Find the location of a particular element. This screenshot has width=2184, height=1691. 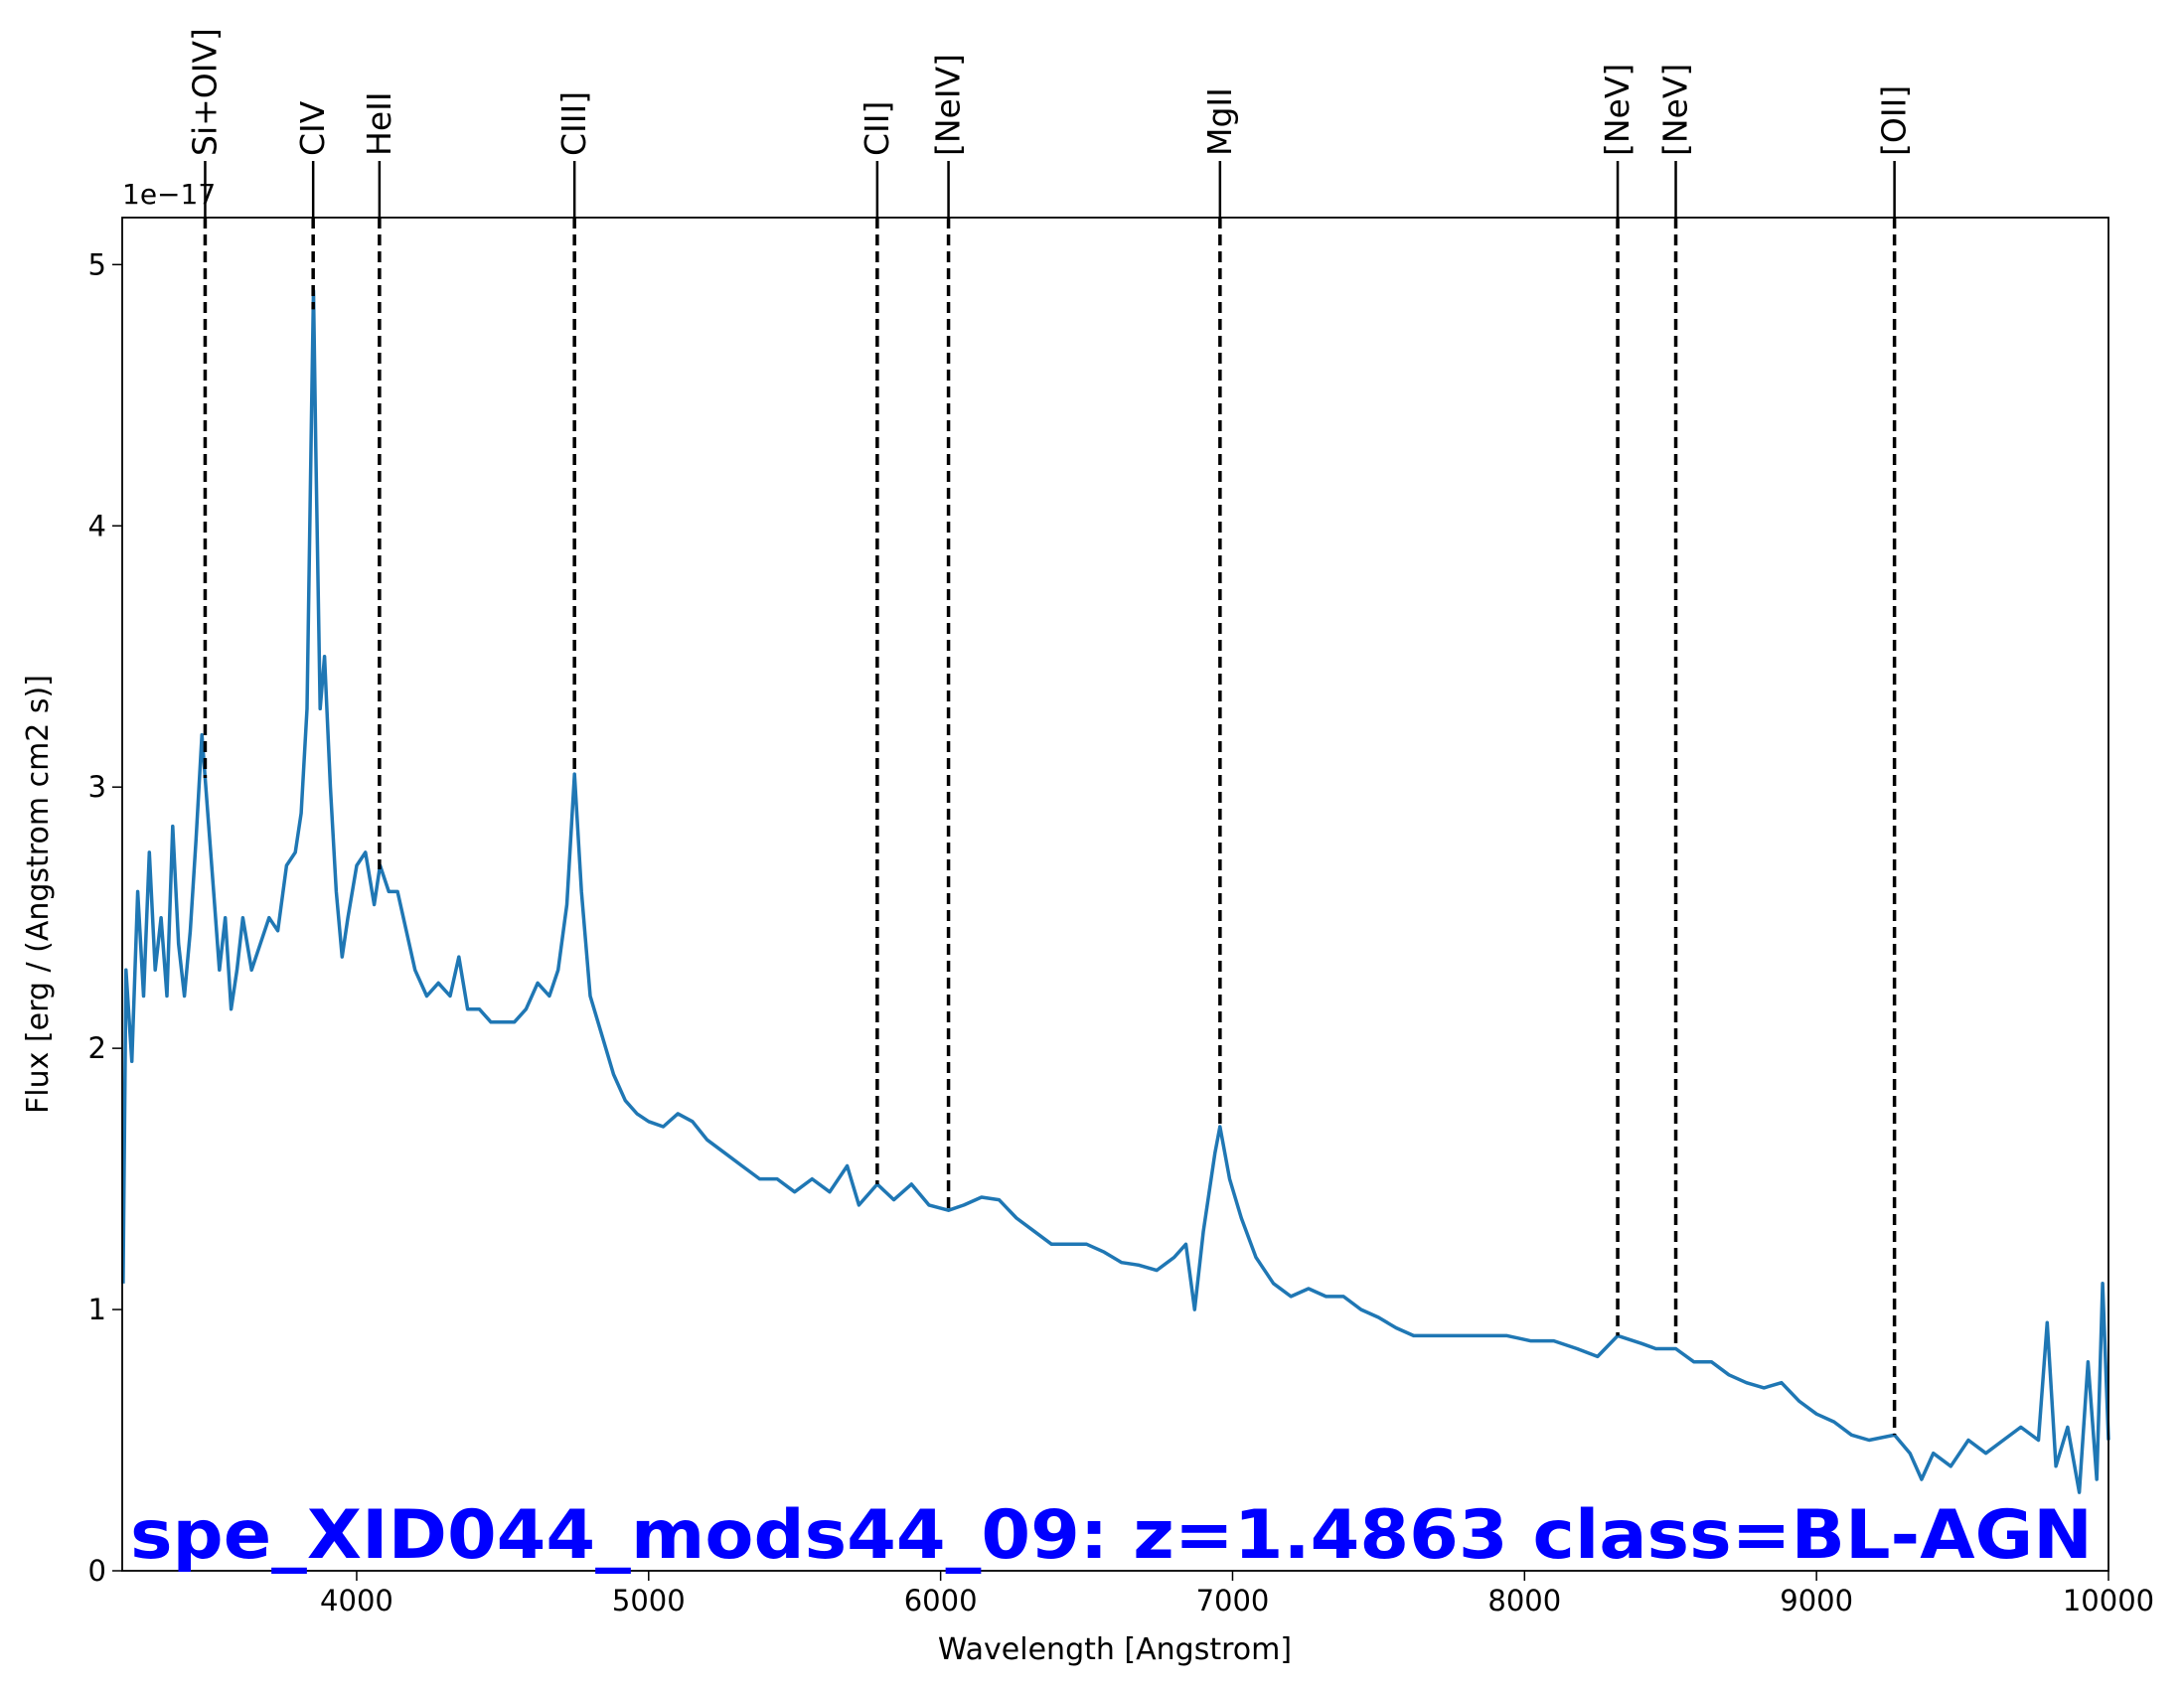

y-offset-text: 1e−17 is located at coordinates (169, 194).